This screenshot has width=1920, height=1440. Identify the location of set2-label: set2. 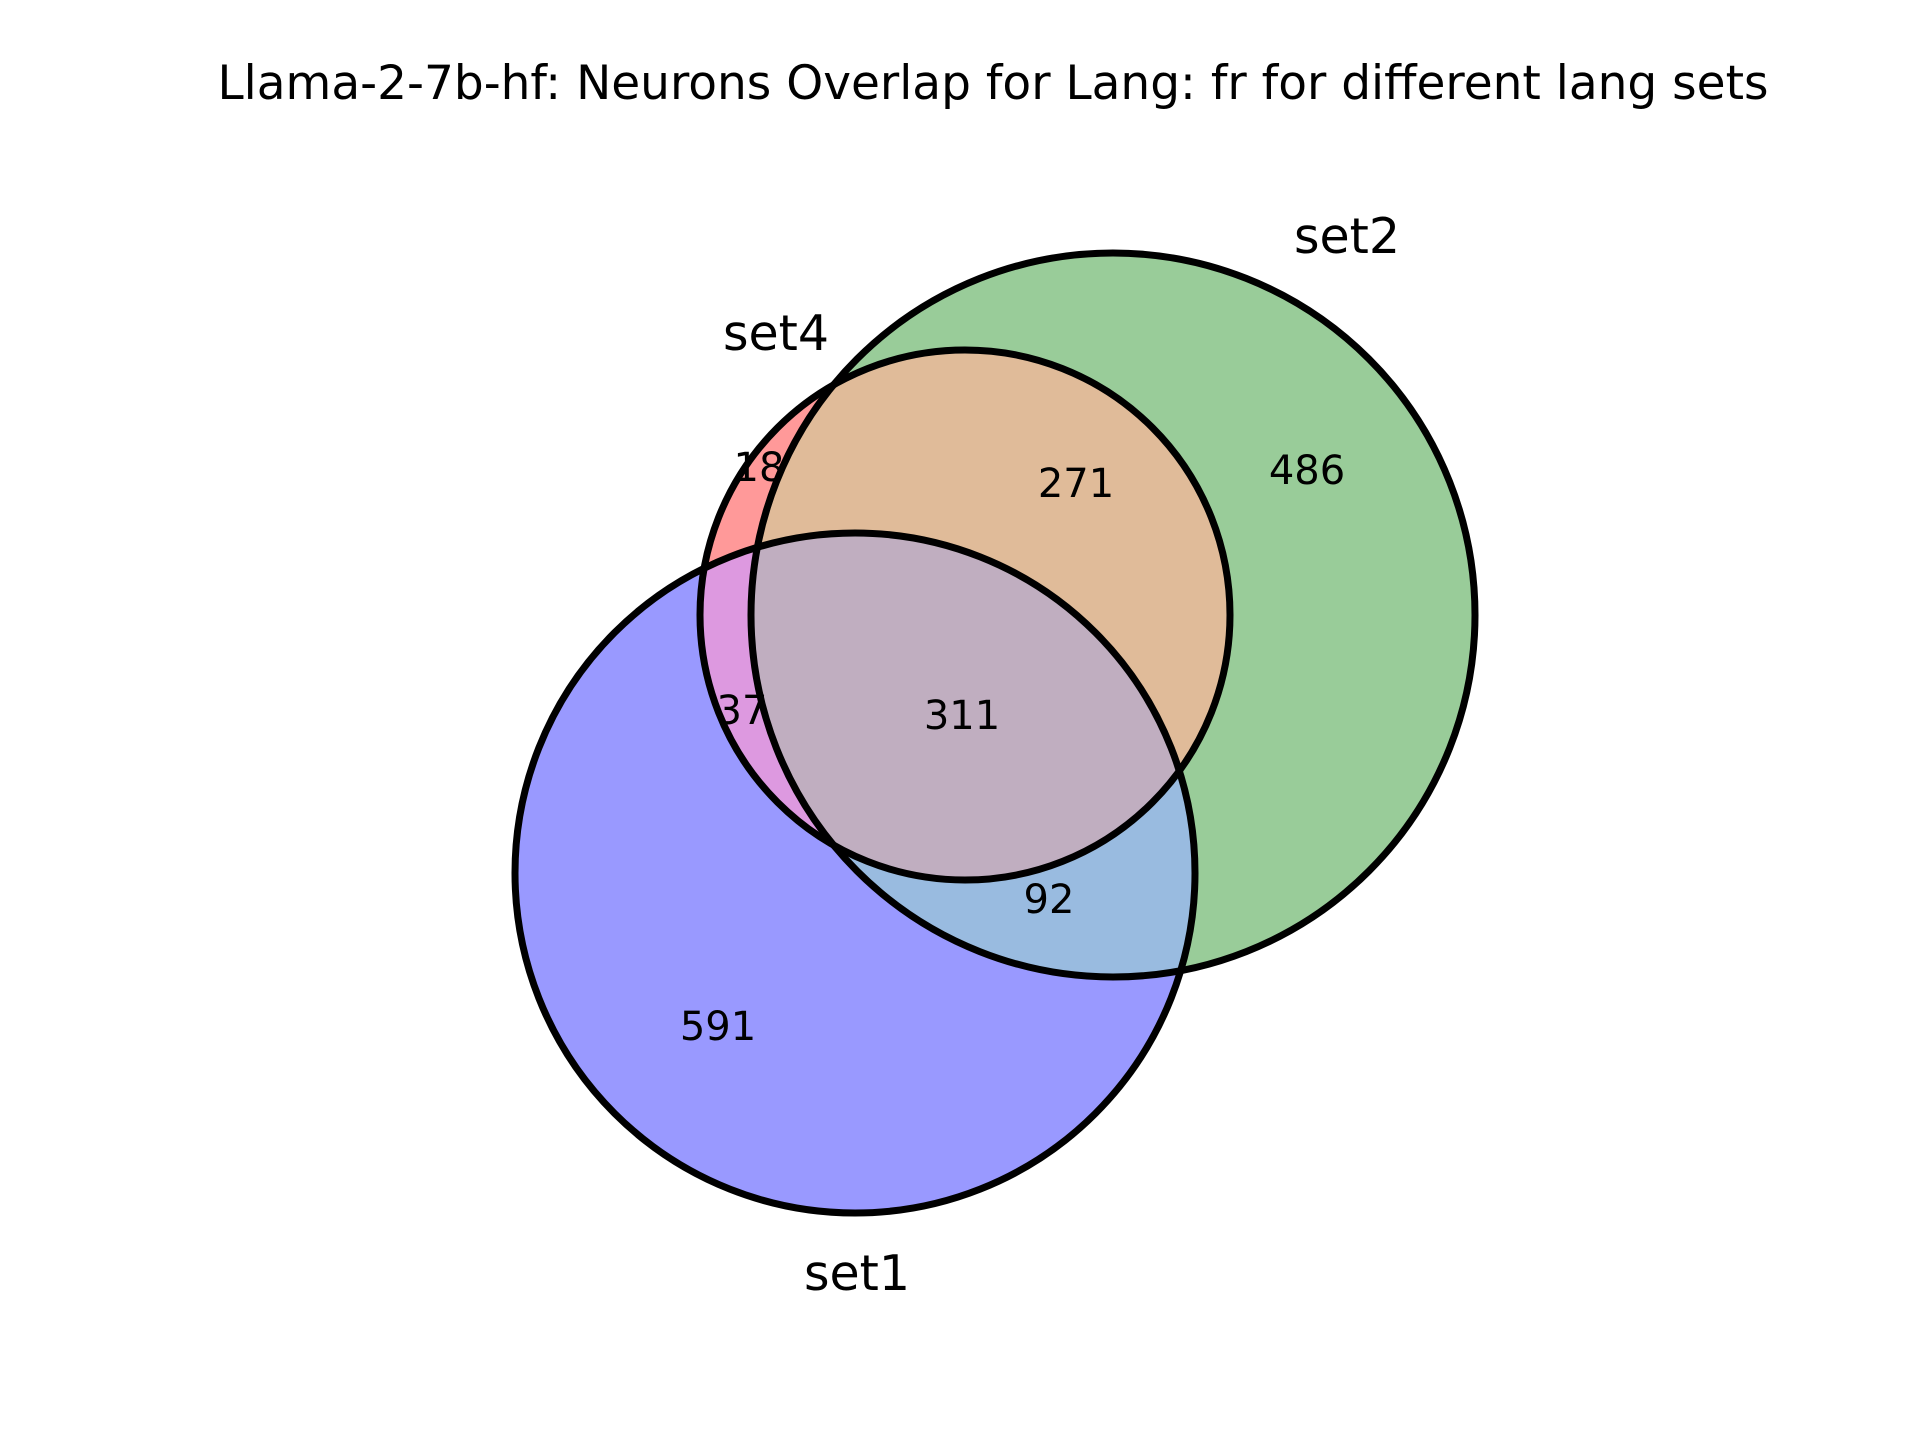
(1347, 236).